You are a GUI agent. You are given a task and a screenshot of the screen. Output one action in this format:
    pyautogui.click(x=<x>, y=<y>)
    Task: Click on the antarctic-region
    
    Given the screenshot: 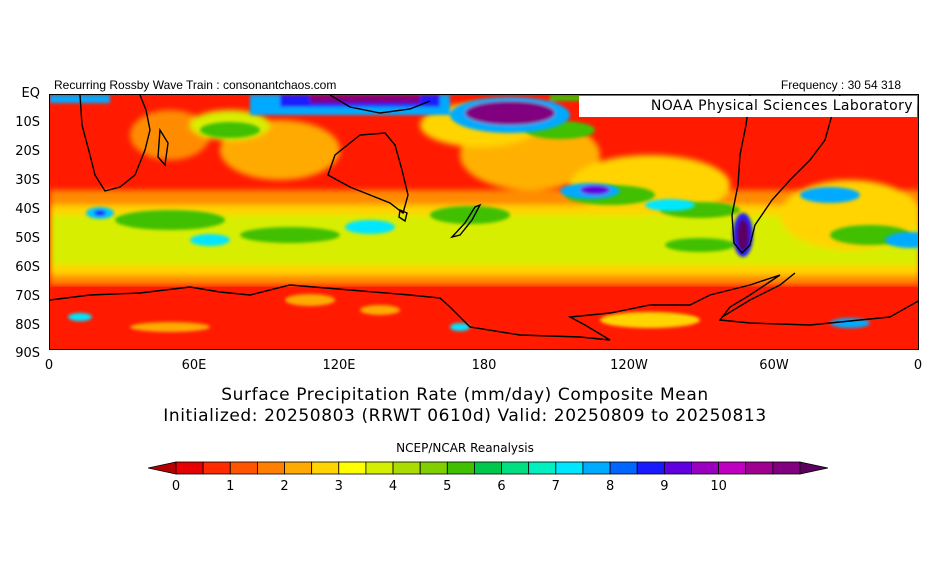 What is the action you would take?
    pyautogui.click(x=484, y=318)
    